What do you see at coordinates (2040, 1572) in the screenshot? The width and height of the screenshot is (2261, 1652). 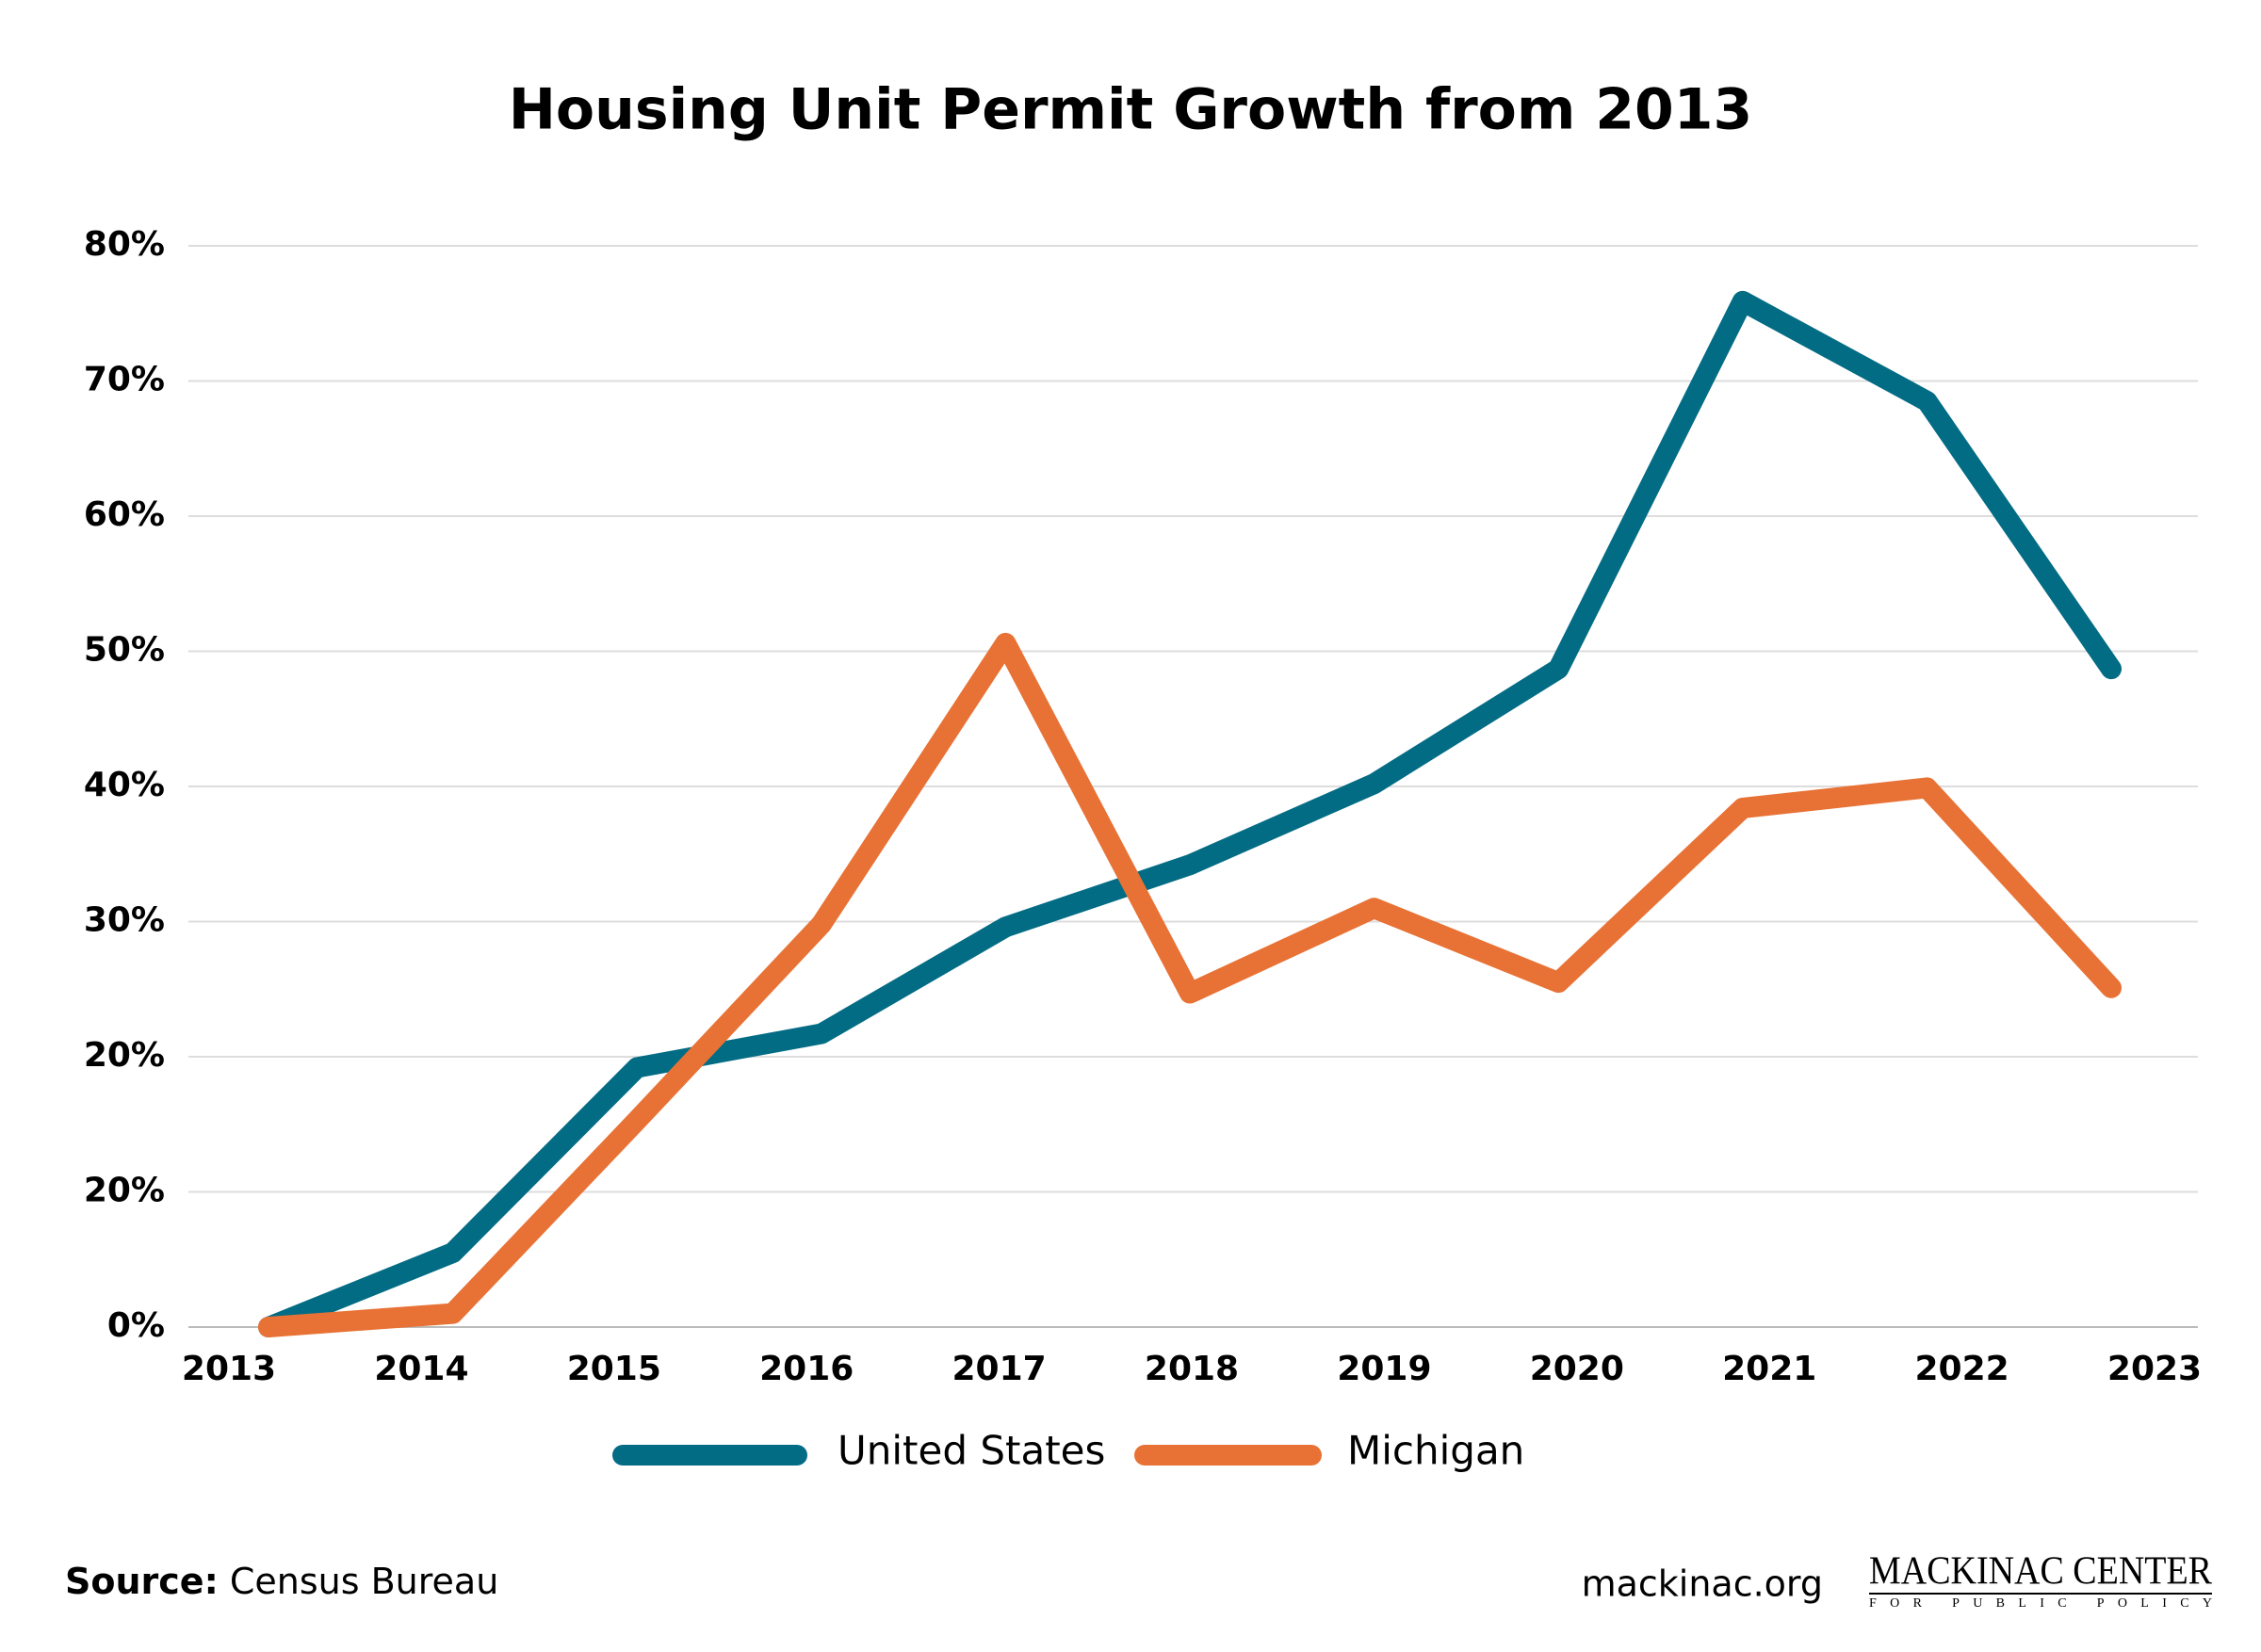 I see `logo-name: MACKINAC CENTER` at bounding box center [2040, 1572].